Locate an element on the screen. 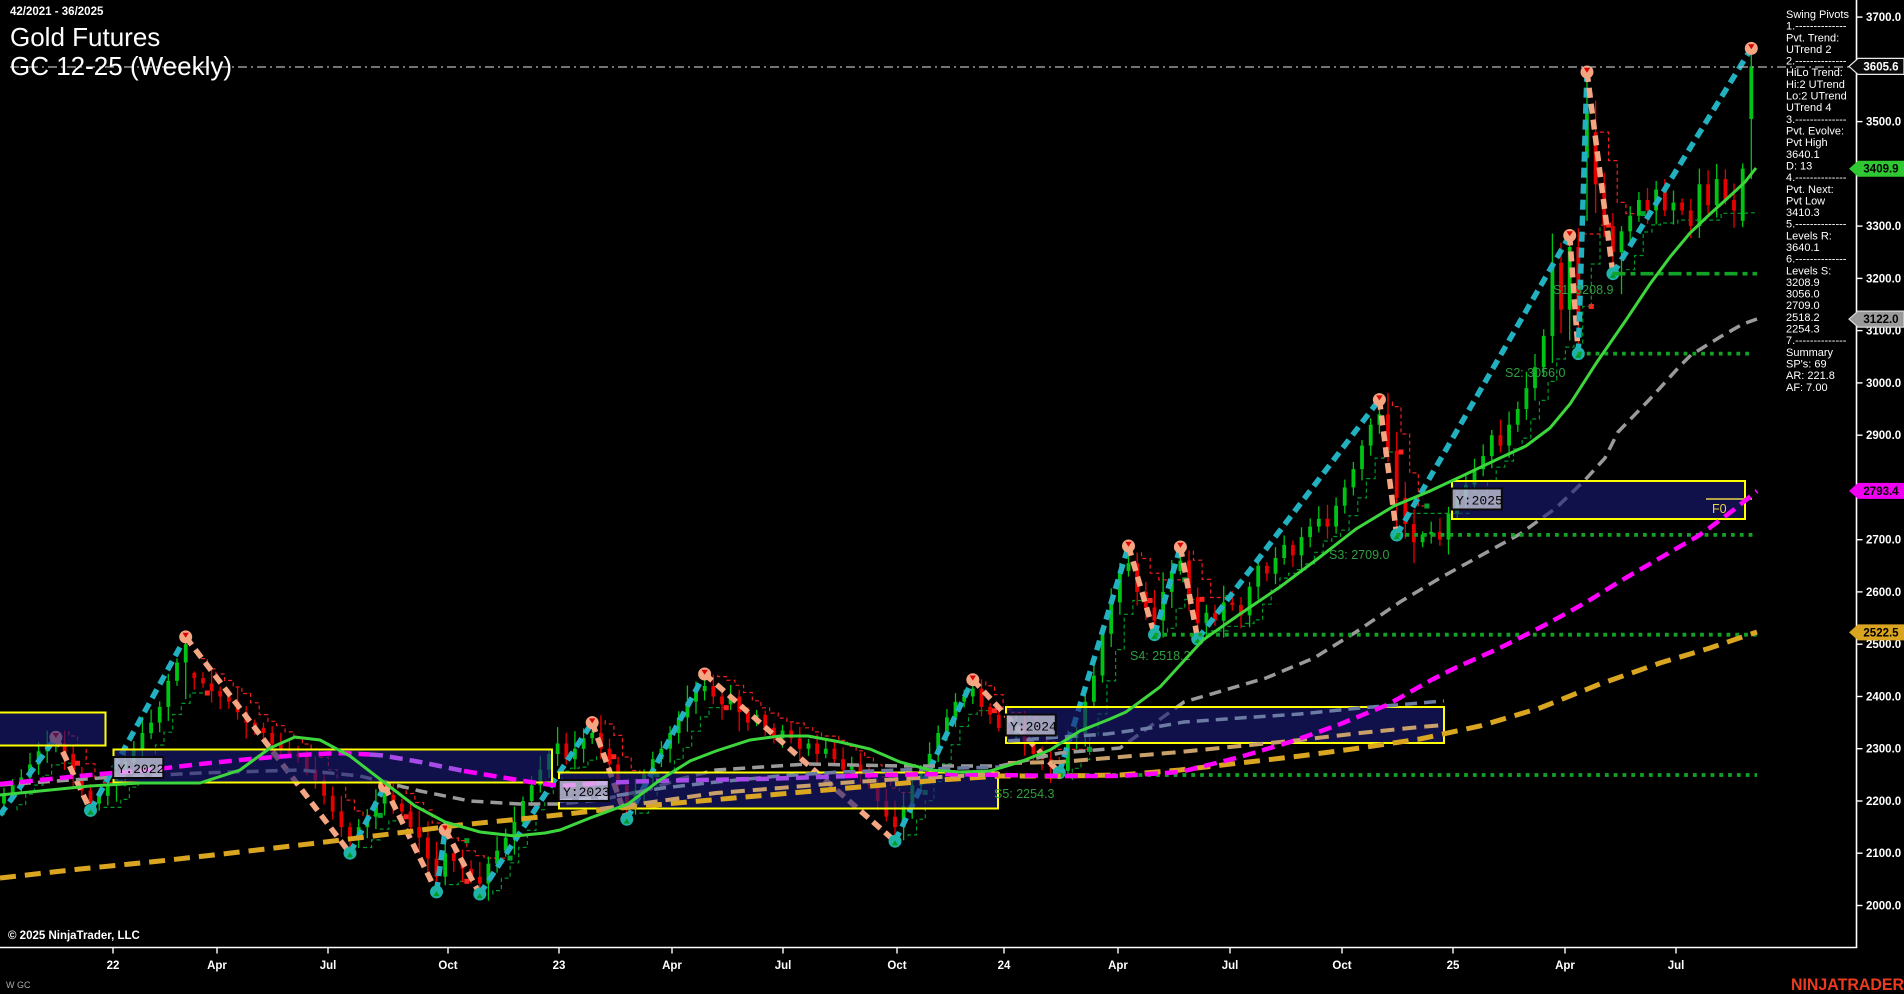 The width and height of the screenshot is (1904, 994). svg-text: UTrend 4 is located at coordinates (1808, 108).